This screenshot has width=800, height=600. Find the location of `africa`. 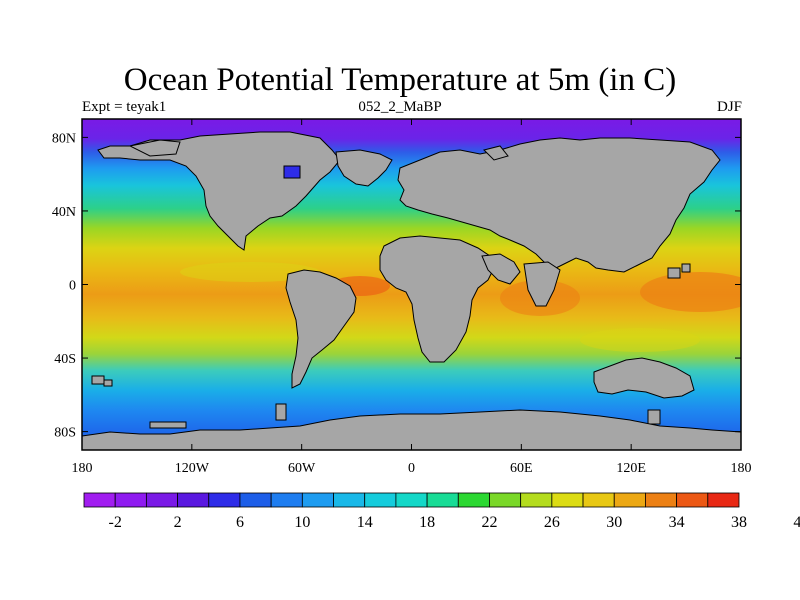

africa is located at coordinates (437, 299).